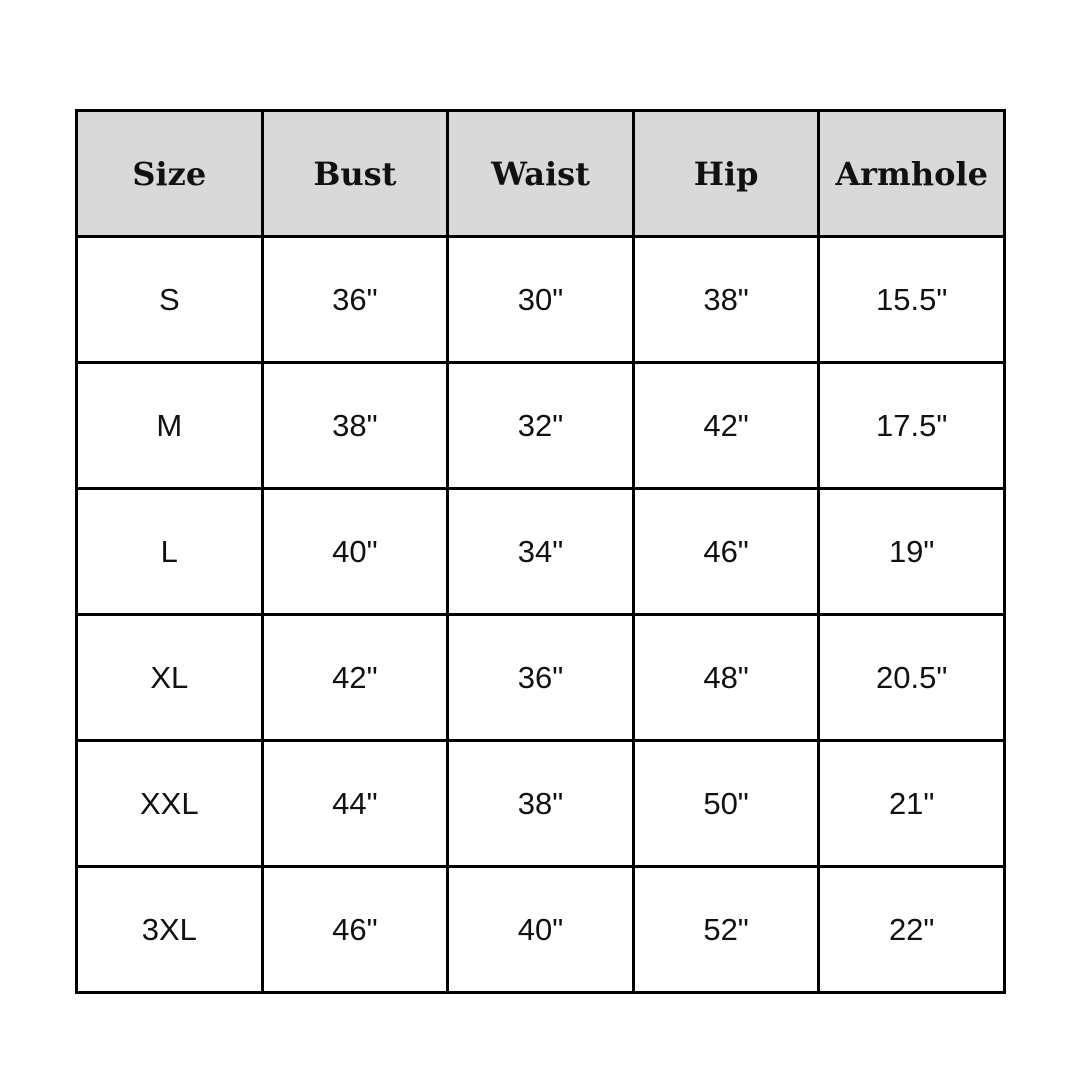 This screenshot has width=1080, height=1080. Describe the element at coordinates (169, 173) in the screenshot. I see `header-cell: Size` at that location.